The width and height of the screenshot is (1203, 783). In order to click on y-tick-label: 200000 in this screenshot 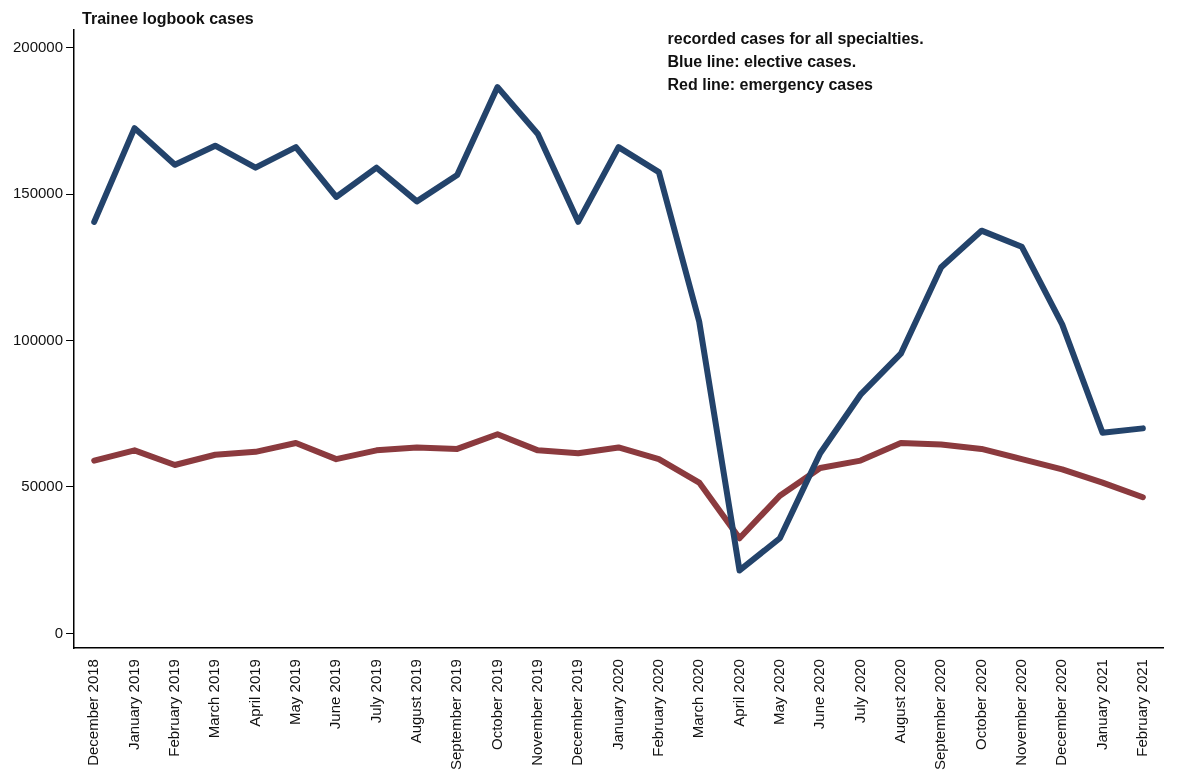, I will do `click(38, 46)`.